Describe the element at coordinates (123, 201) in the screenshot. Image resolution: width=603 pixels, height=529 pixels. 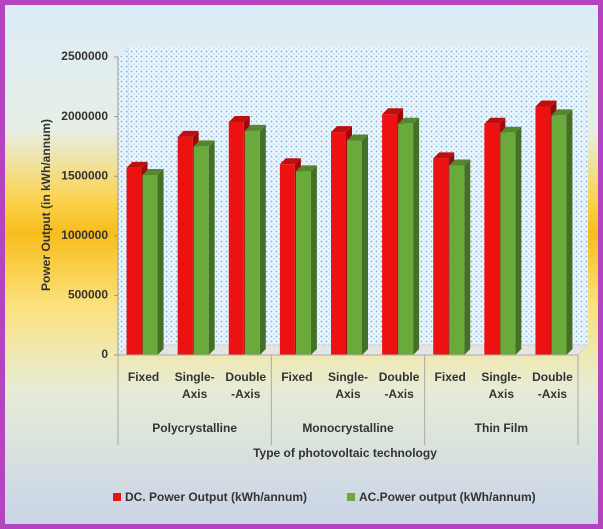
I see `side-wall` at that location.